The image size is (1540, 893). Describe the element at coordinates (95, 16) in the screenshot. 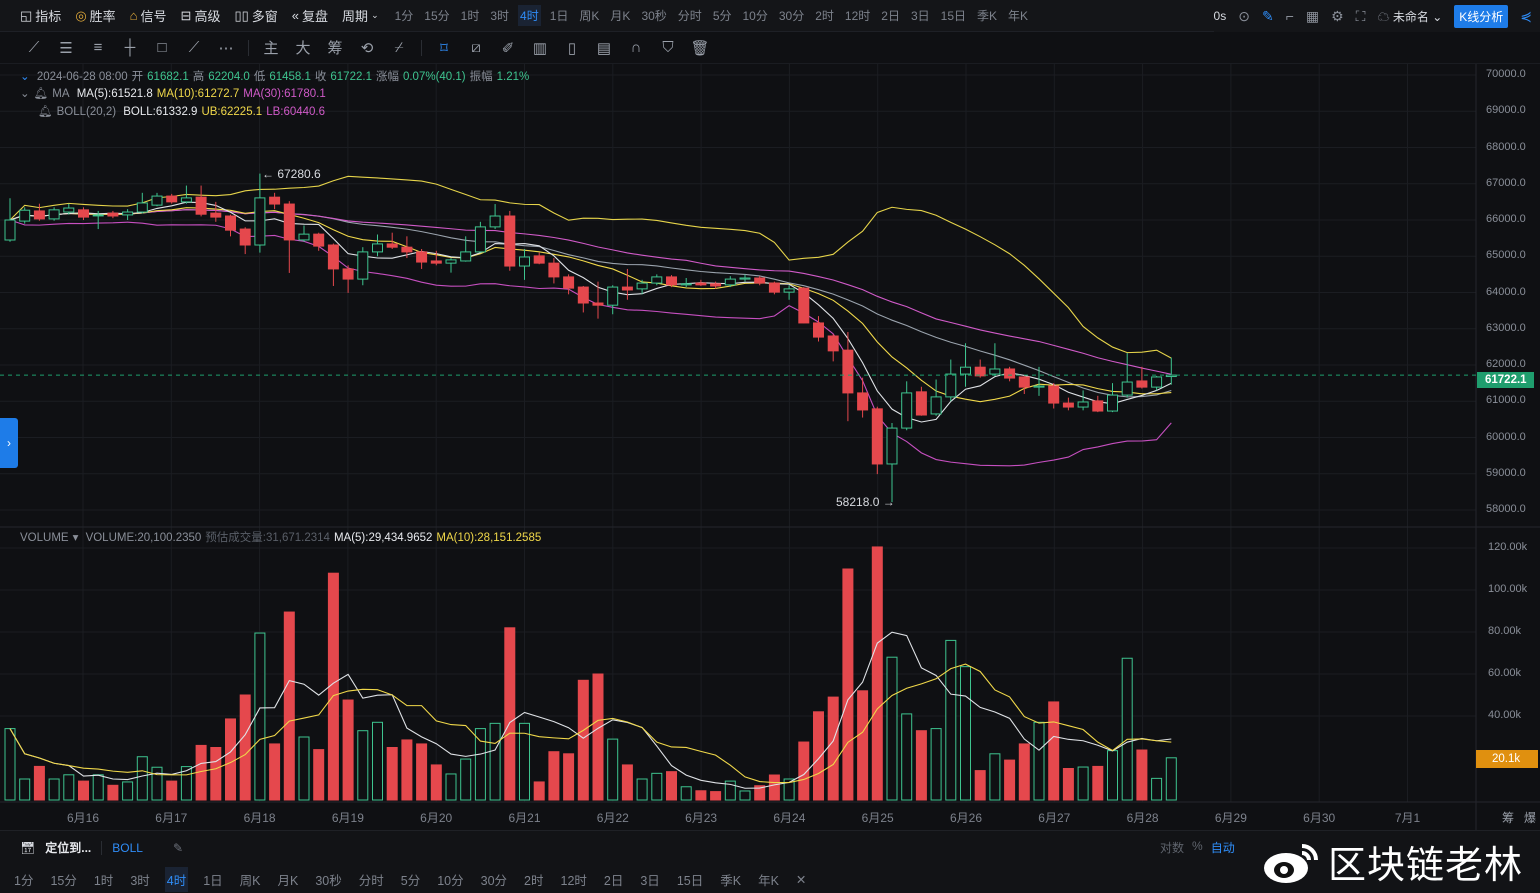

I see `toolbar-winrate: ◎ 胜率` at that location.